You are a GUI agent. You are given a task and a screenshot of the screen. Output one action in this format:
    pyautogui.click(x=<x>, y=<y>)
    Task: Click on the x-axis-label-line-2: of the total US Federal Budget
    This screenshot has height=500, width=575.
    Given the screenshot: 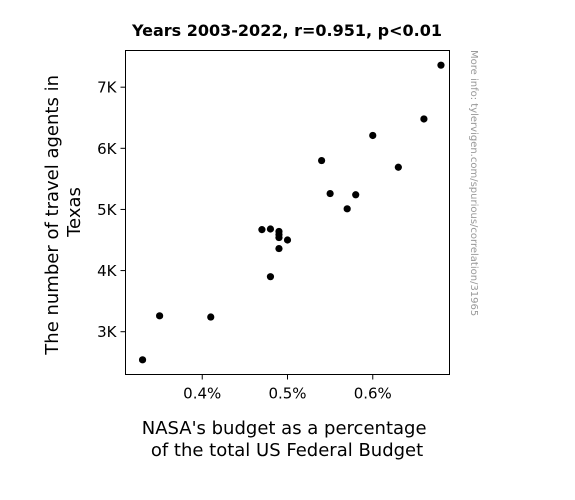 What is the action you would take?
    pyautogui.click(x=287, y=450)
    